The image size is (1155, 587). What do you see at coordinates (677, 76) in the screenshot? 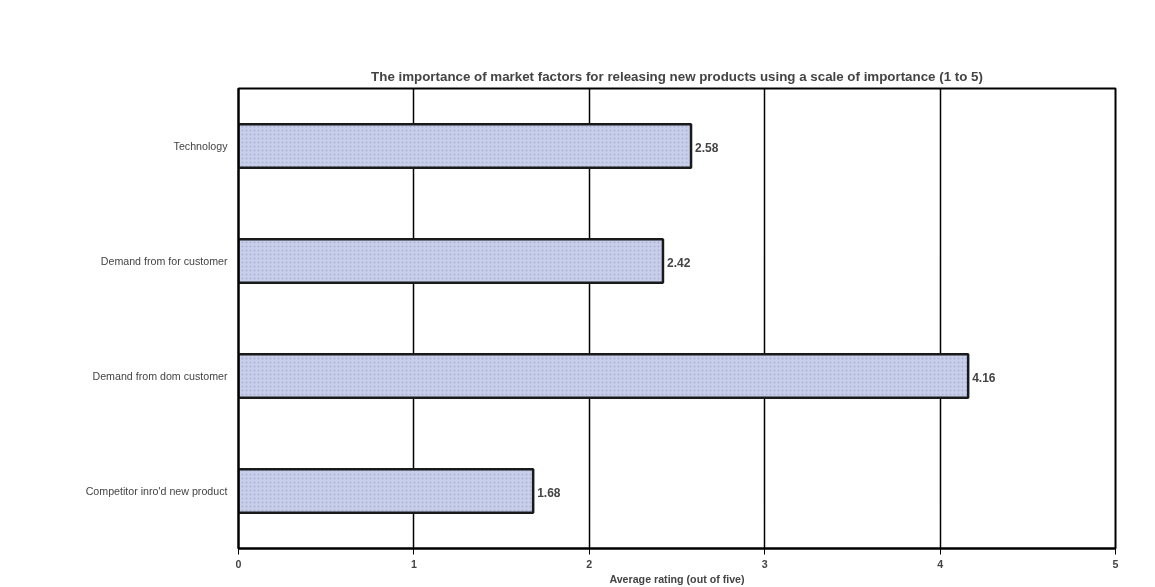
I see `chart-title: The importance of market factors for releasing new products using a scale of importance (1 to 5)` at bounding box center [677, 76].